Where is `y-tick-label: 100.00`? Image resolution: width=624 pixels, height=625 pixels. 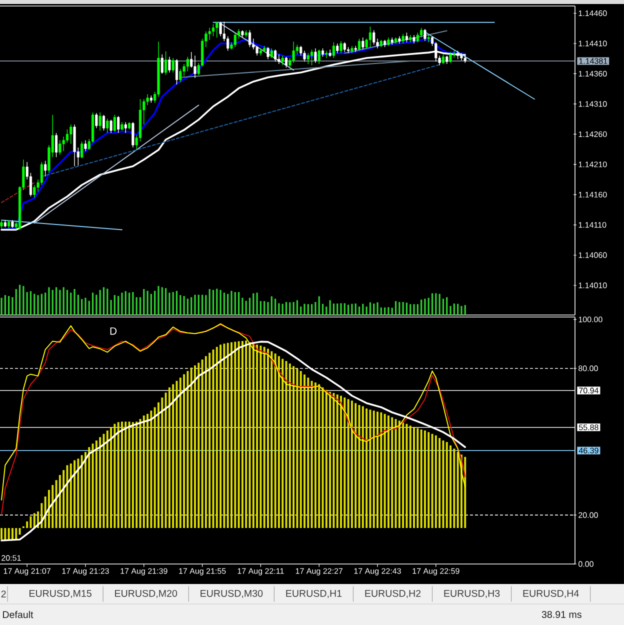 y-tick-label: 100.00 is located at coordinates (590, 319).